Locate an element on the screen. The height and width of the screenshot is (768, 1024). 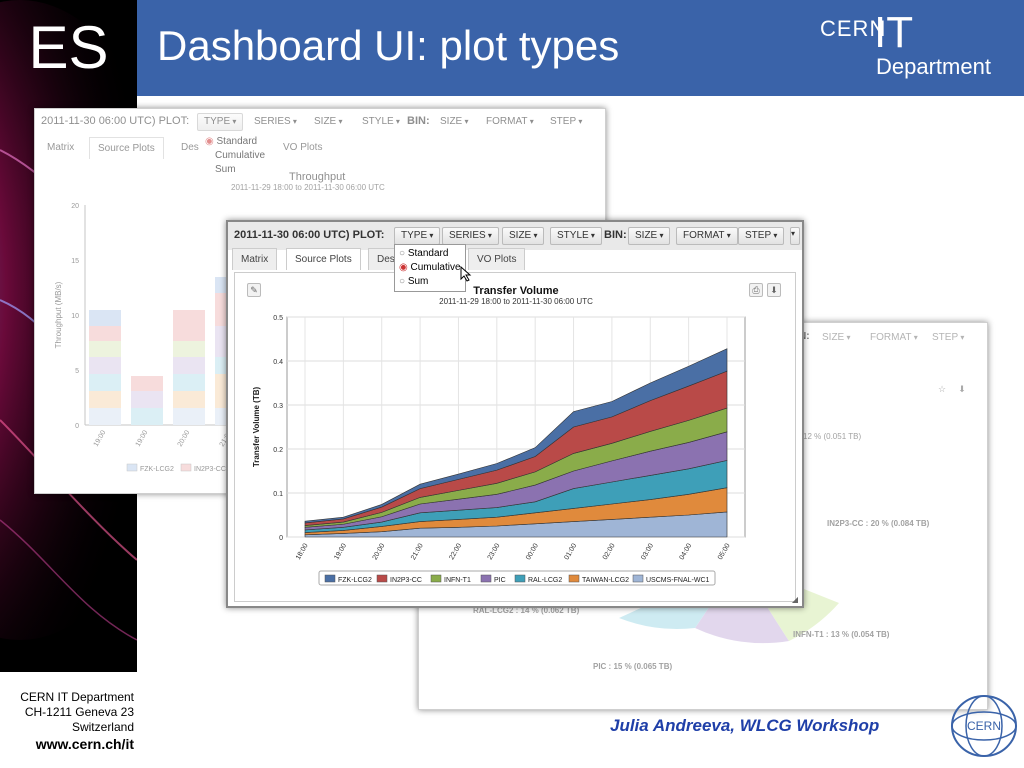
pie-label-pic: PIC : 15 % (0.065 TB) is located at coordinates (632, 666).